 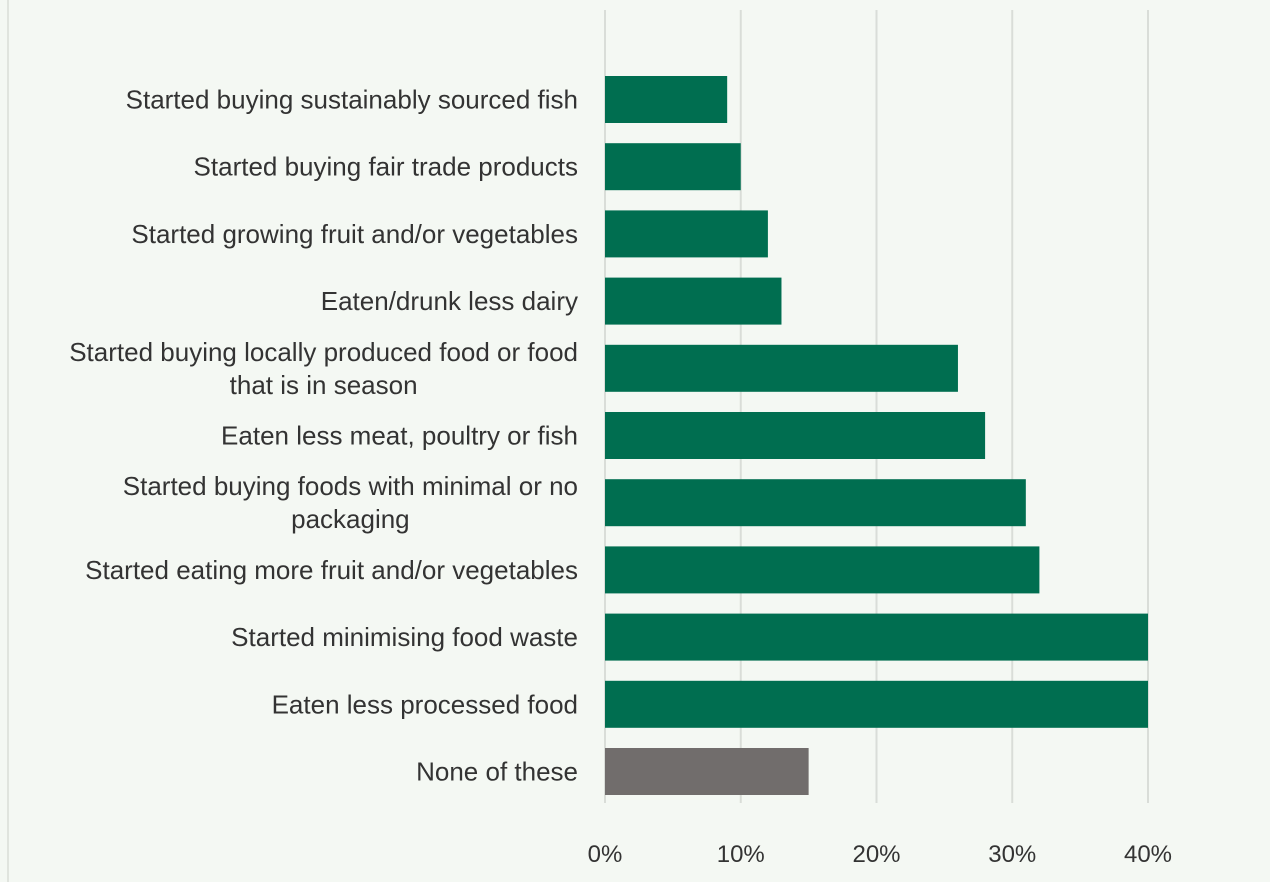 I want to click on category-label: Started growing fruit and/or vegetables, so click(x=354, y=234).